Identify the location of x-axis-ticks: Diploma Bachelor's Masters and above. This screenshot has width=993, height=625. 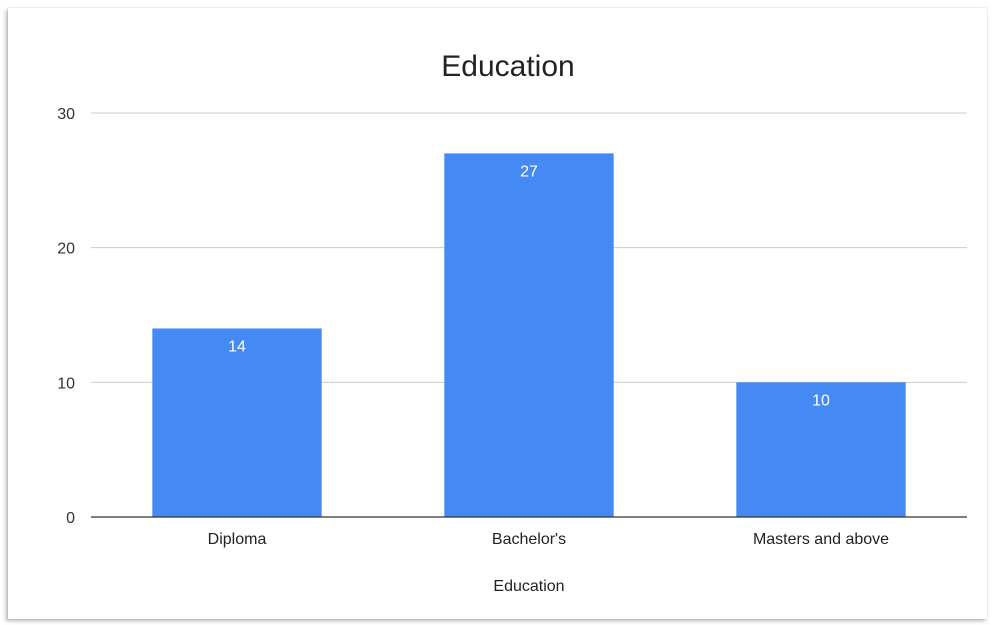
(548, 539).